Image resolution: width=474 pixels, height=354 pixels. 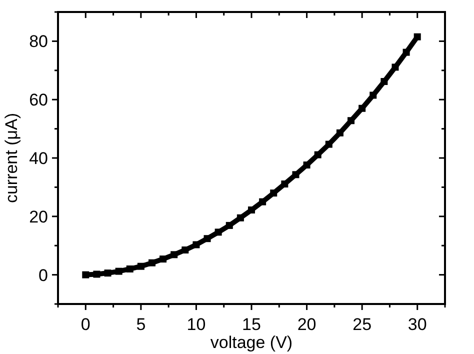 What do you see at coordinates (38, 100) in the screenshot?
I see `y-tick-label: 60` at bounding box center [38, 100].